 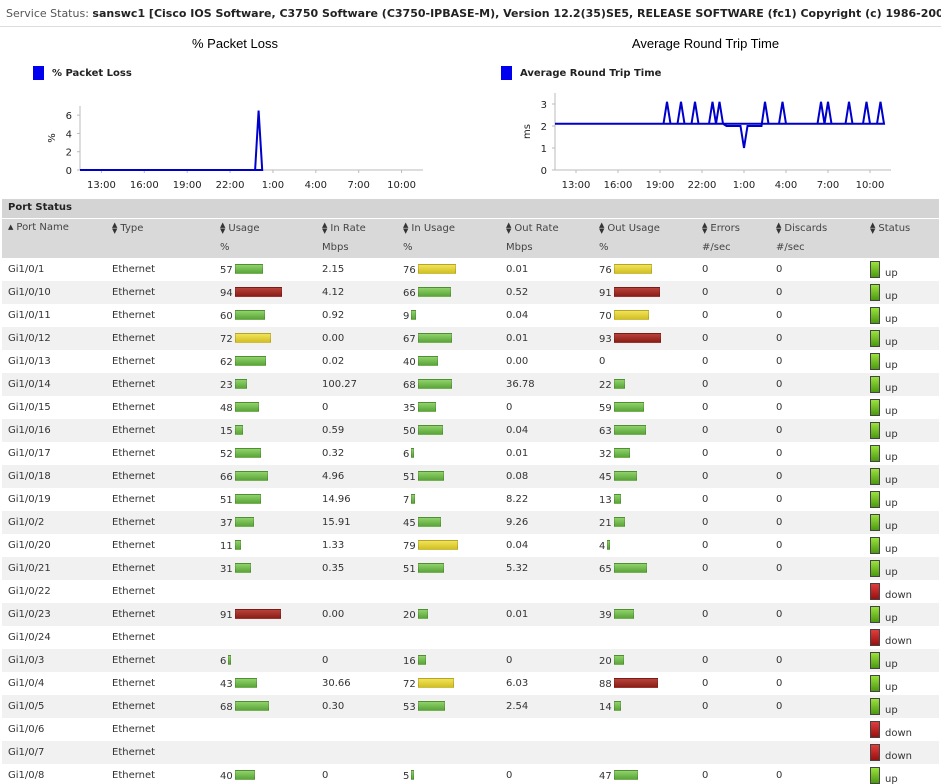 I want to click on column-header-in-rate: ▲ ▼ In Rate, so click(x=344, y=228).